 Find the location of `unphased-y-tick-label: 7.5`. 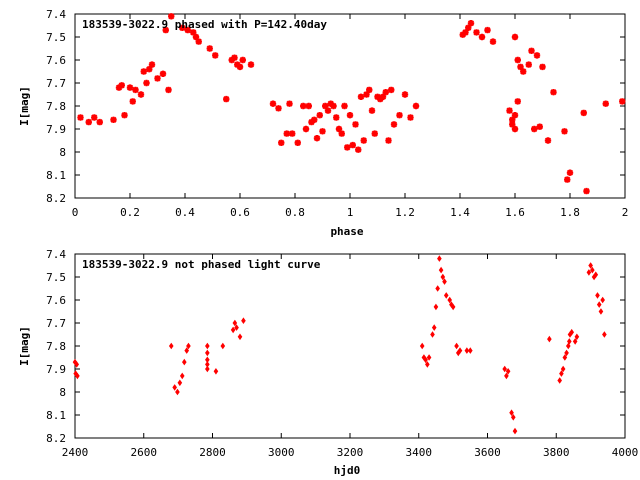

unphased-y-tick-label: 7.5 is located at coordinates (56, 277).